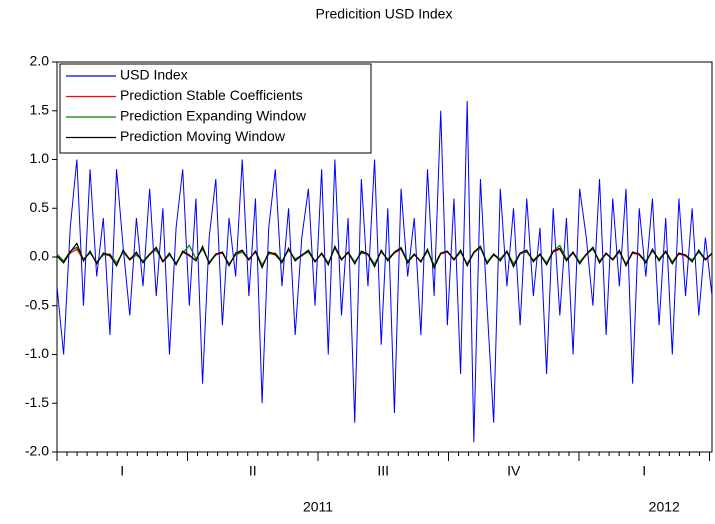 The image size is (715, 524). What do you see at coordinates (514, 471) in the screenshot?
I see `x-quarter-label: IV` at bounding box center [514, 471].